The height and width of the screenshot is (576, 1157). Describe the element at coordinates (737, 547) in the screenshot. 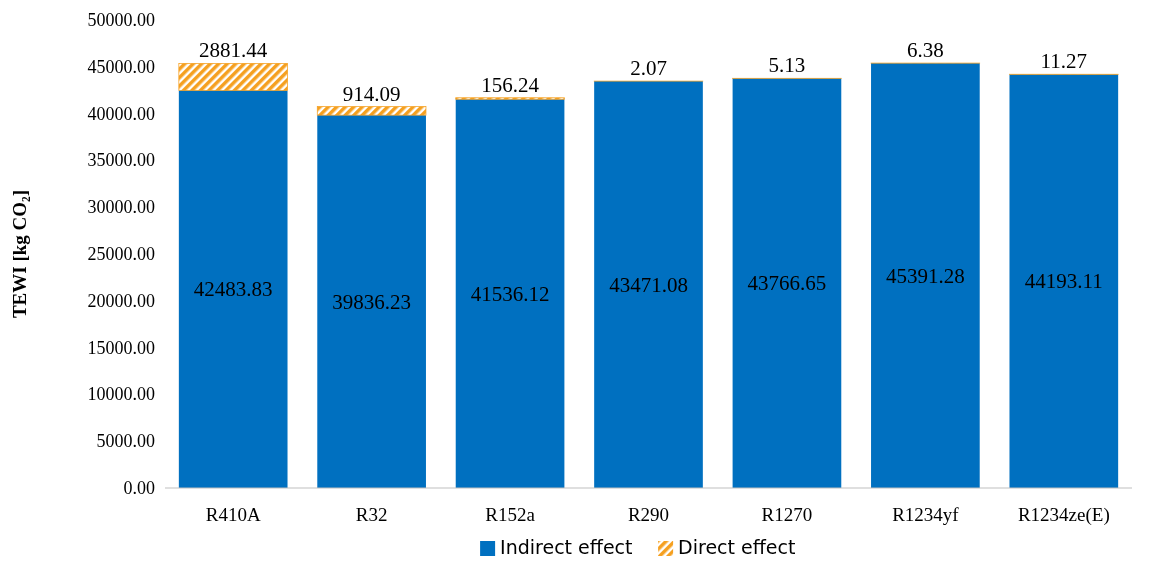

I see `legend-label: Direct effect` at that location.